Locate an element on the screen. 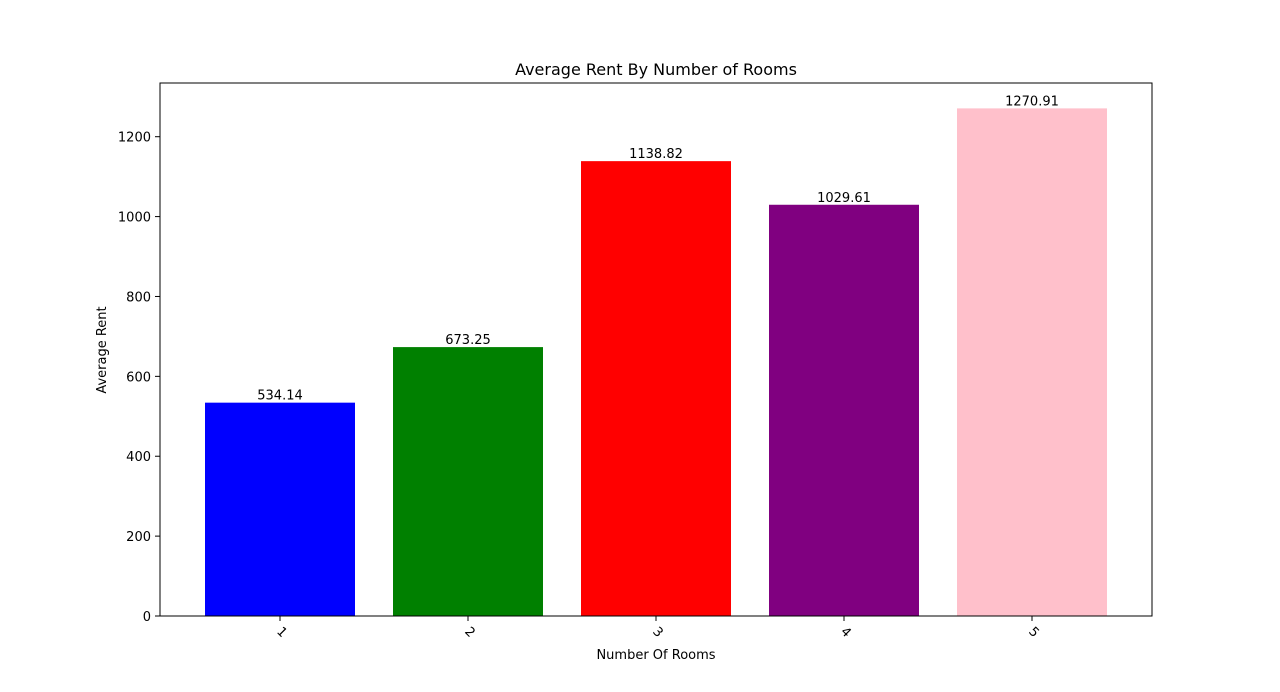 The image size is (1280, 692). y-tick-label-0: 0 is located at coordinates (147, 617).